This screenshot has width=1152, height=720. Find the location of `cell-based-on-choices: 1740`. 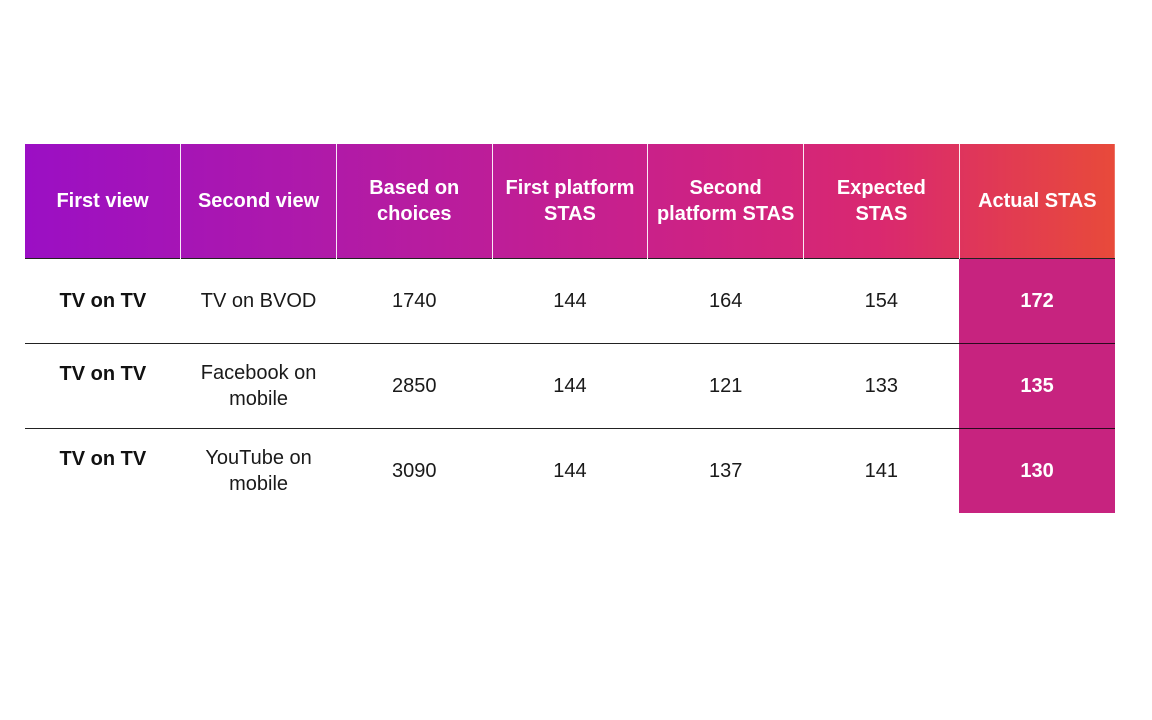

cell-based-on-choices: 1740 is located at coordinates (414, 300).